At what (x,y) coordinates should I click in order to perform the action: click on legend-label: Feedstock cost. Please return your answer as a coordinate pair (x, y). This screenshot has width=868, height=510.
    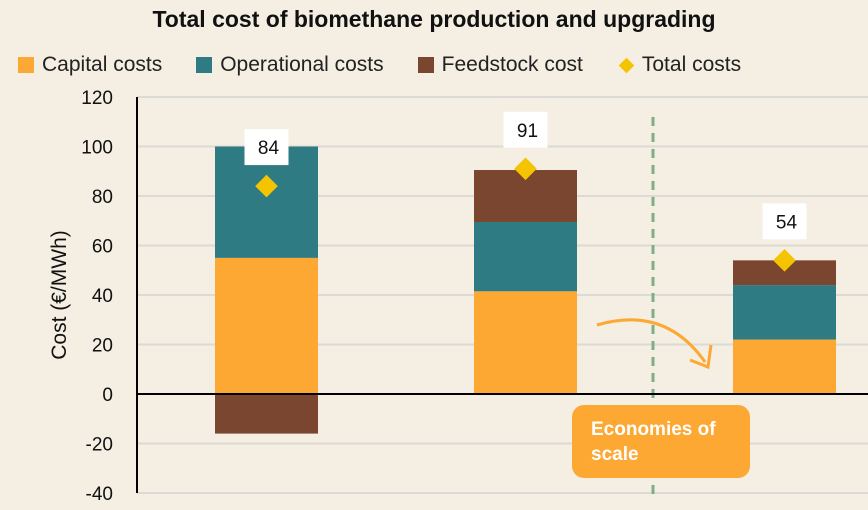
    Looking at the image, I should click on (512, 64).